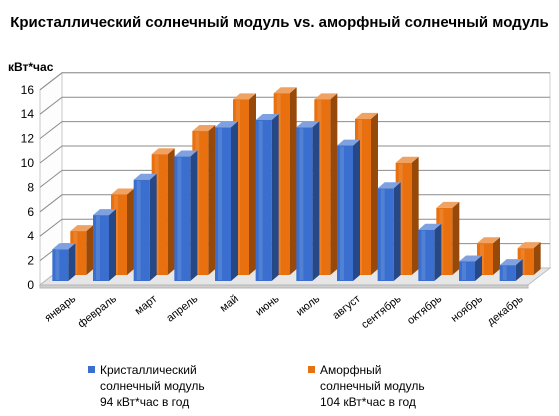 The height and width of the screenshot is (416, 559). What do you see at coordinates (146, 305) in the screenshot?
I see `x-tick-label: март` at bounding box center [146, 305].